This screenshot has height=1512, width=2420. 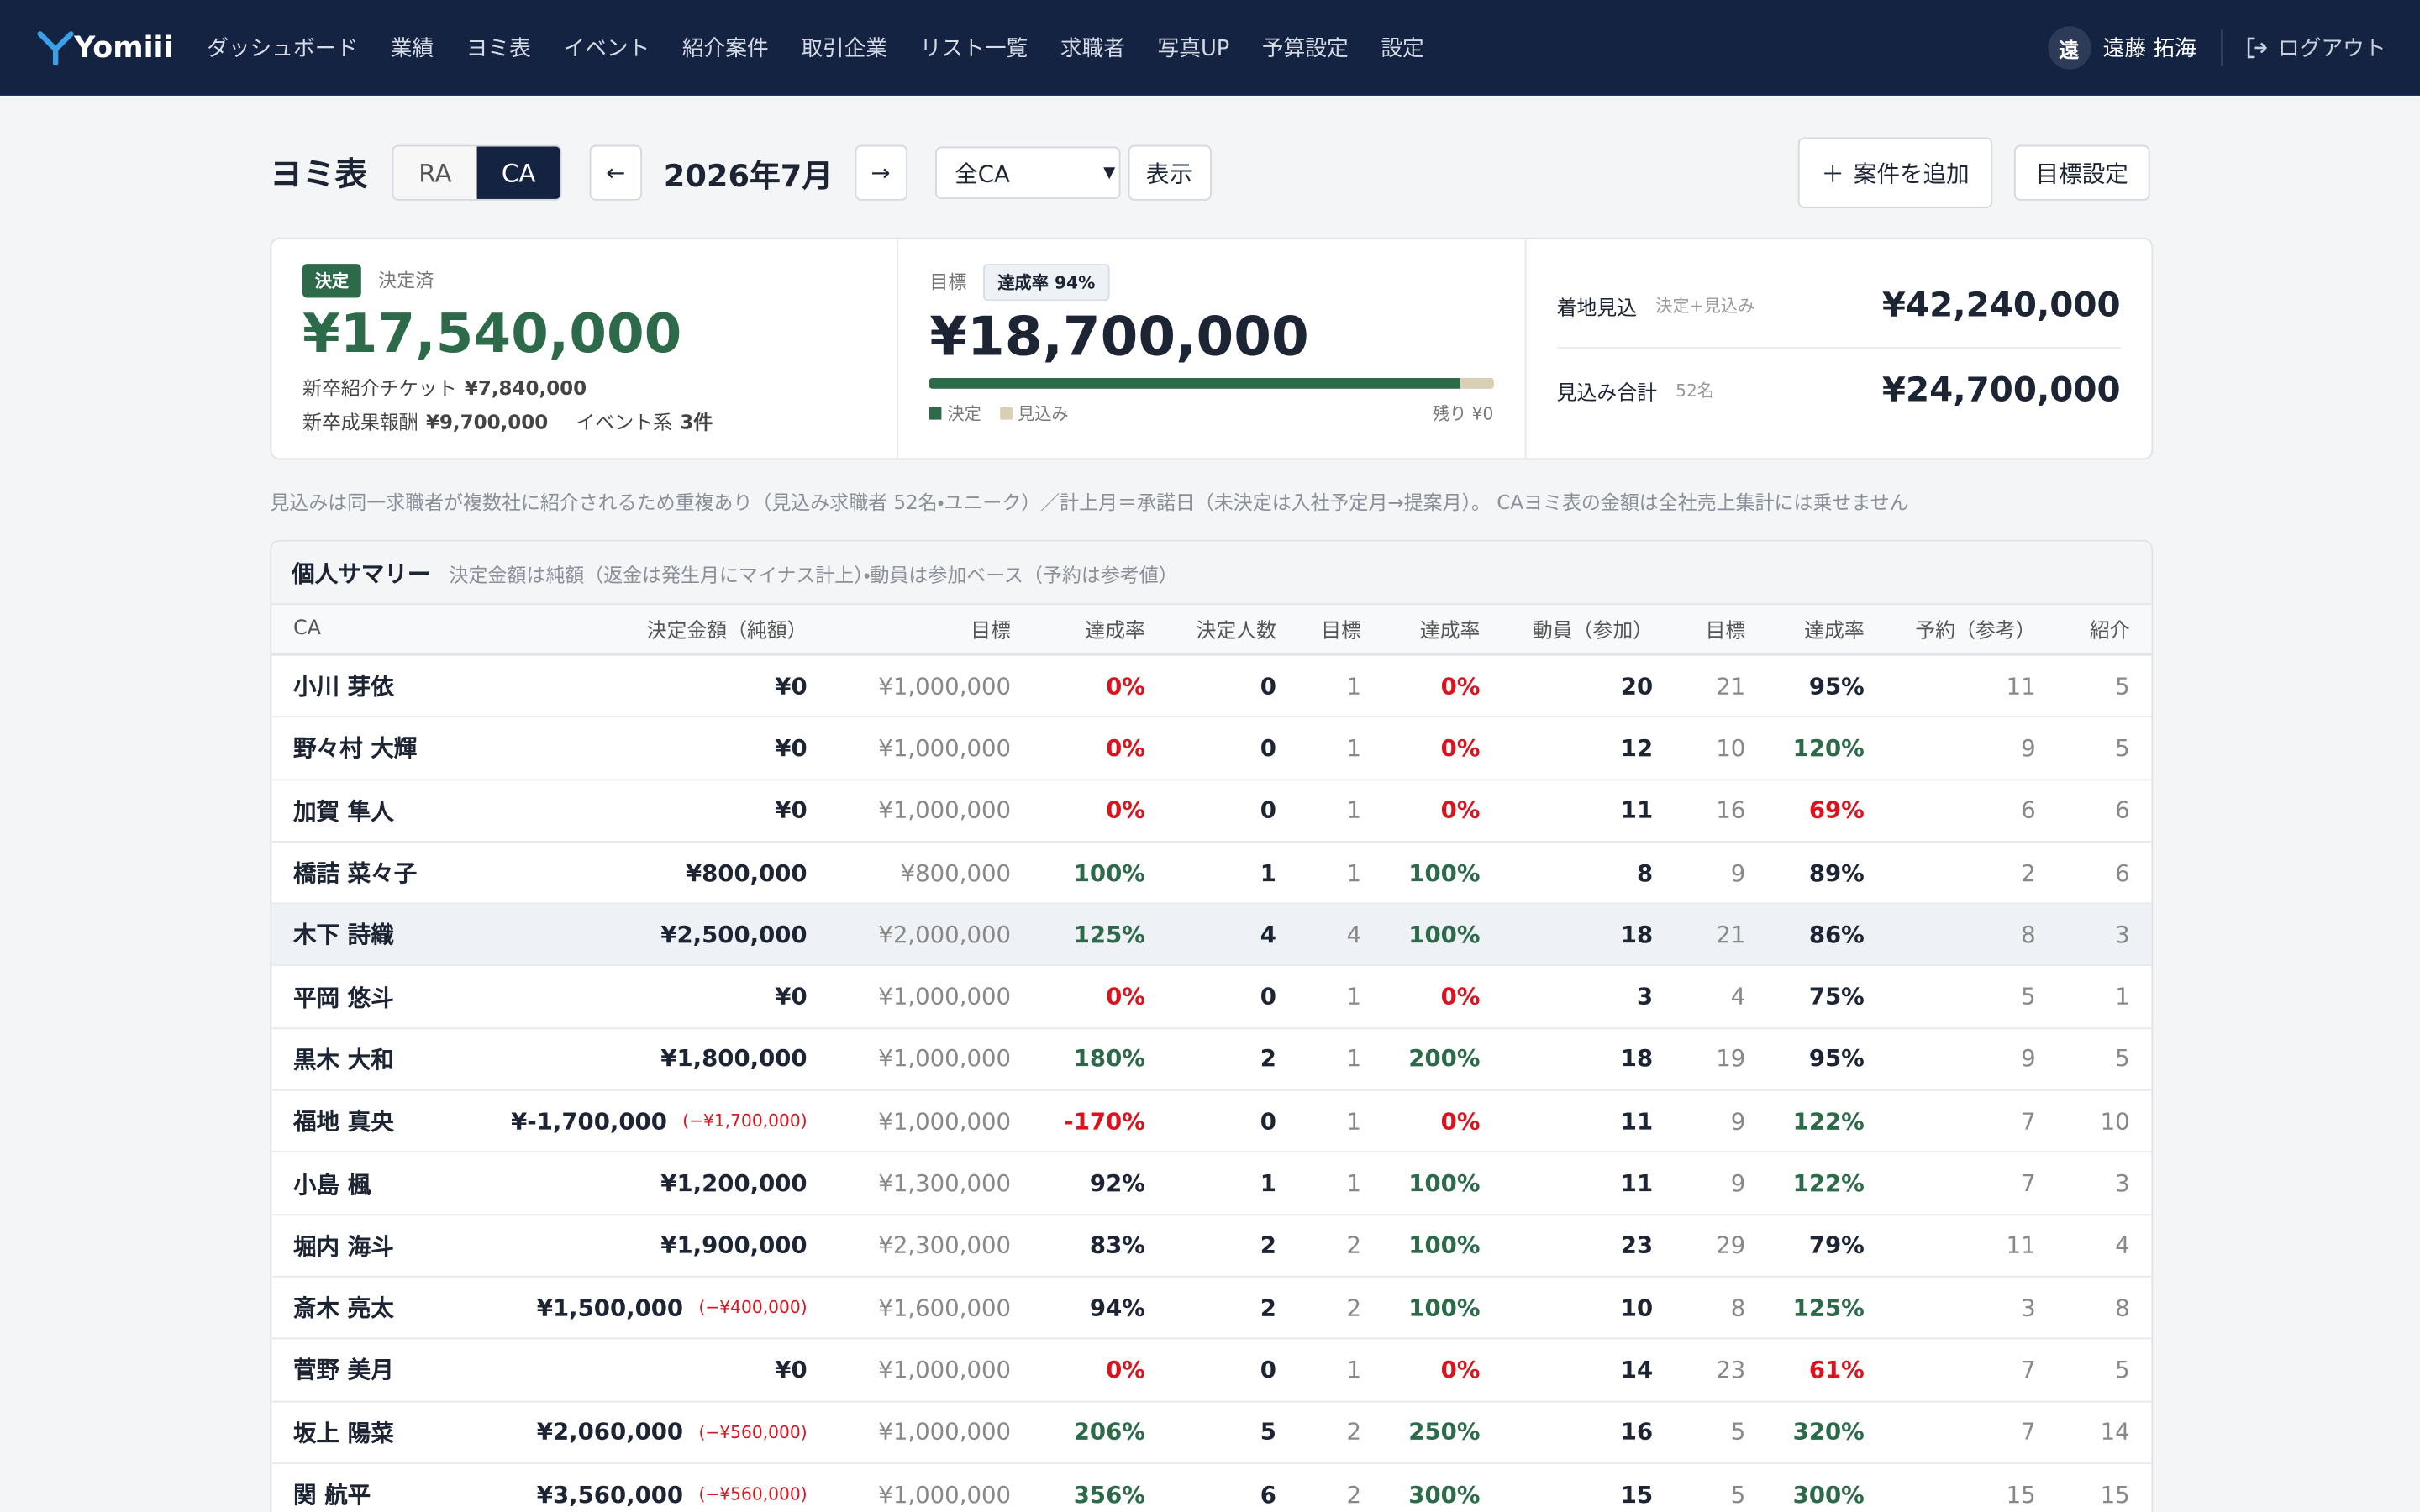 What do you see at coordinates (881, 172) in the screenshot?
I see `next-button: →` at bounding box center [881, 172].